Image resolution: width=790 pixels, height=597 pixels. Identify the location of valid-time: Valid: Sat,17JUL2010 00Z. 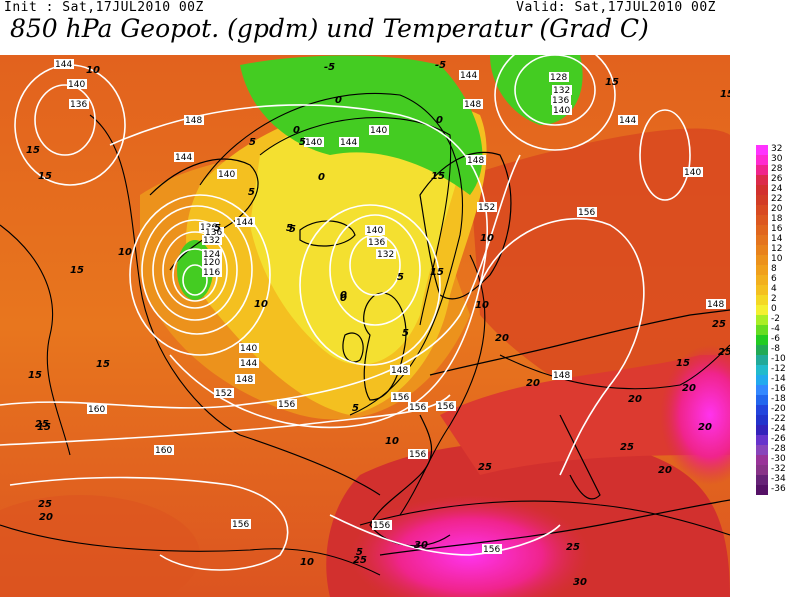
(616, 7).